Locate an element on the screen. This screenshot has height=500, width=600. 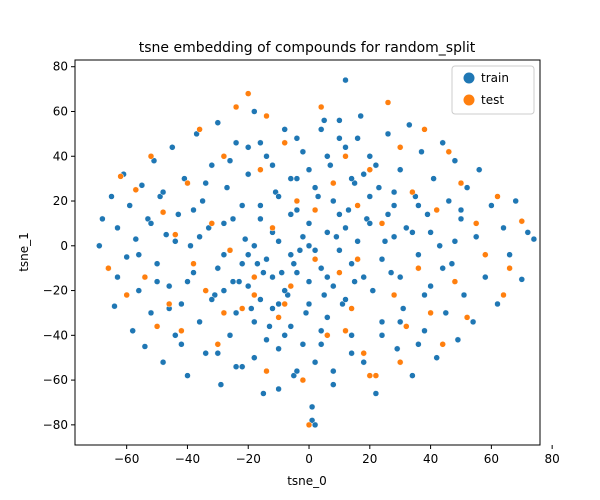
y-tick-label: −40 is located at coordinates (55, 335).